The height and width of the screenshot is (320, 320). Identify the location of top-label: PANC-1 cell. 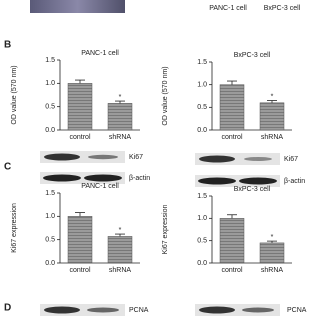
(228, 8).